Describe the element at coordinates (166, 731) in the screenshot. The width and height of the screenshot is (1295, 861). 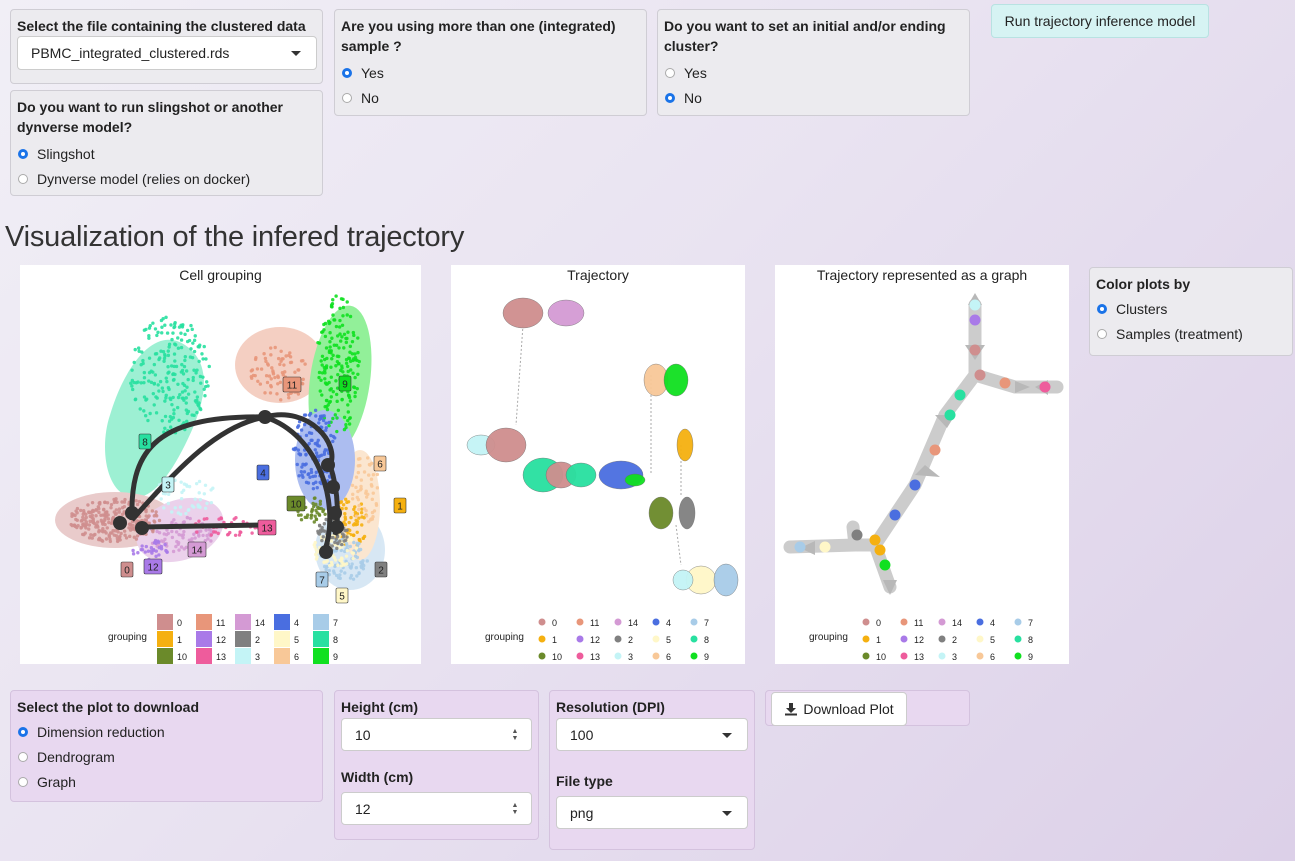
I see `download-dimred-radio: Dimension reduction` at that location.